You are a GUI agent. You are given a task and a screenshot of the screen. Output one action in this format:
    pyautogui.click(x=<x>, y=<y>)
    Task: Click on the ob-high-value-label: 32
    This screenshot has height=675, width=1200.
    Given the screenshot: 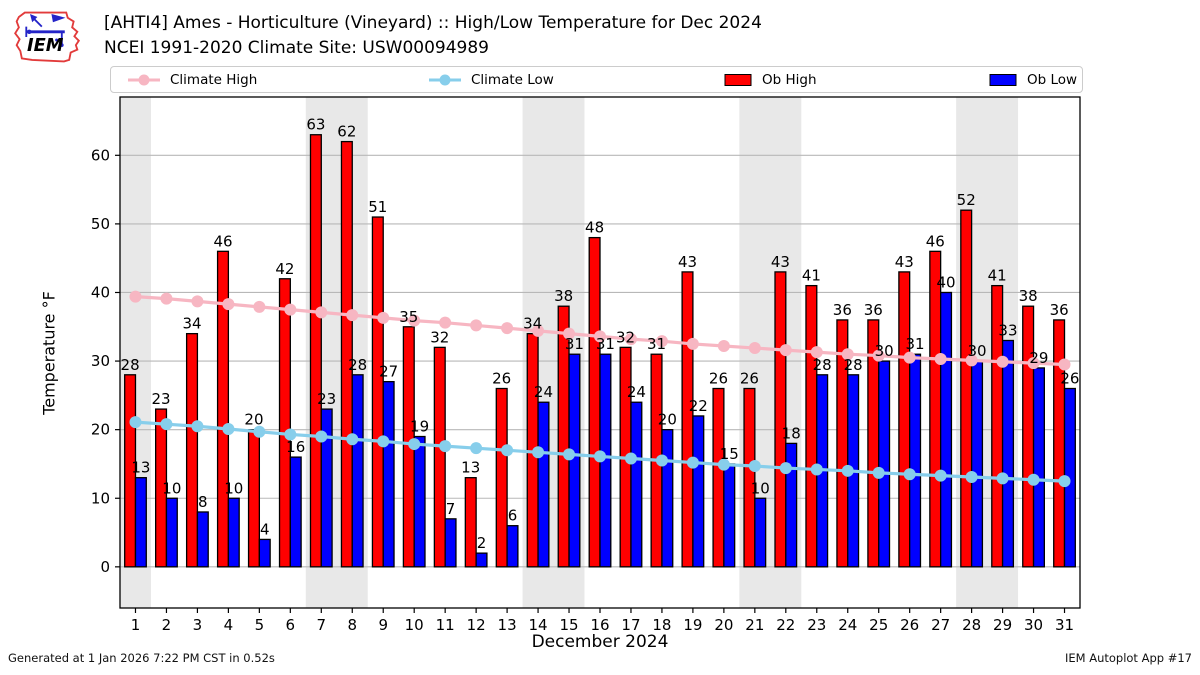 What is the action you would take?
    pyautogui.click(x=439, y=337)
    